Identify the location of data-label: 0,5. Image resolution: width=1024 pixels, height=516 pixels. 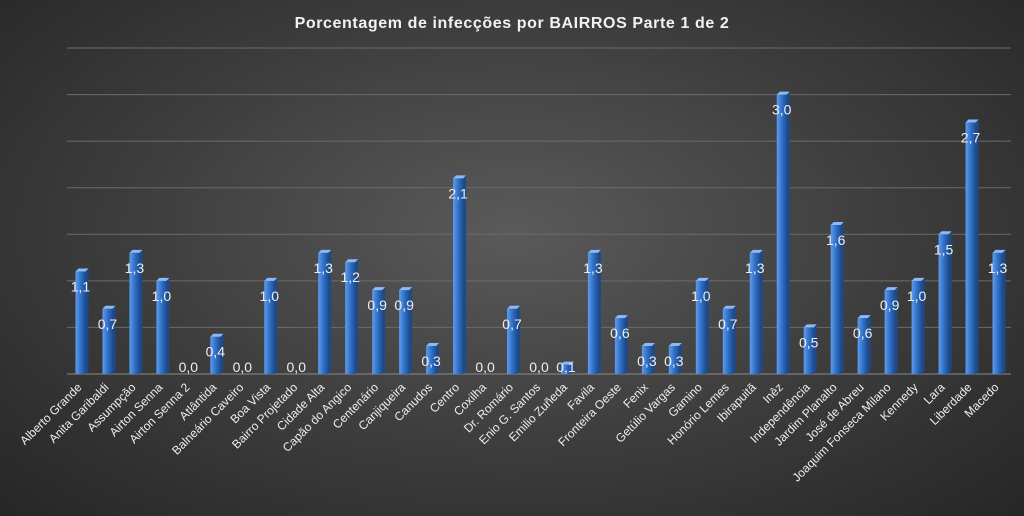
(809, 342).